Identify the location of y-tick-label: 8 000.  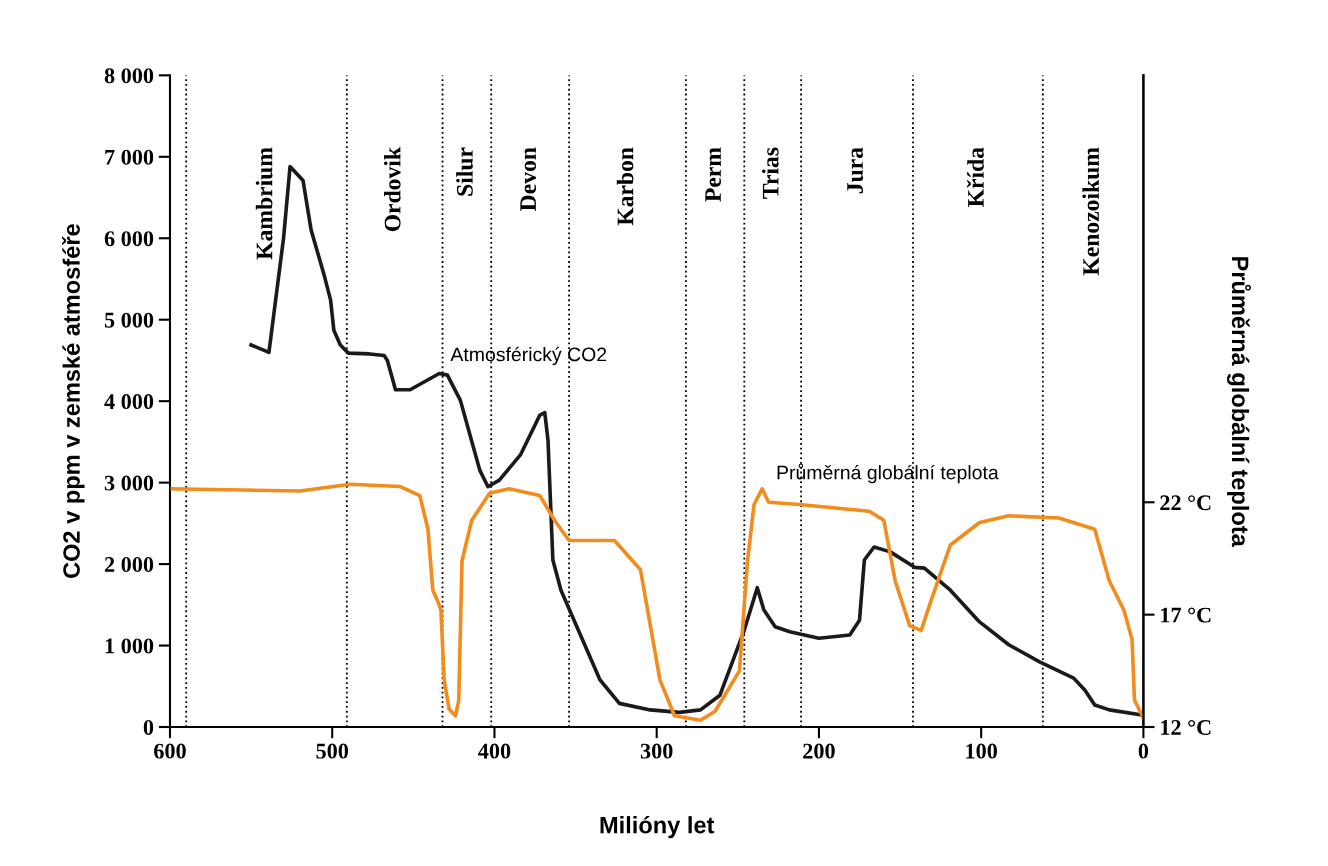
(129, 76).